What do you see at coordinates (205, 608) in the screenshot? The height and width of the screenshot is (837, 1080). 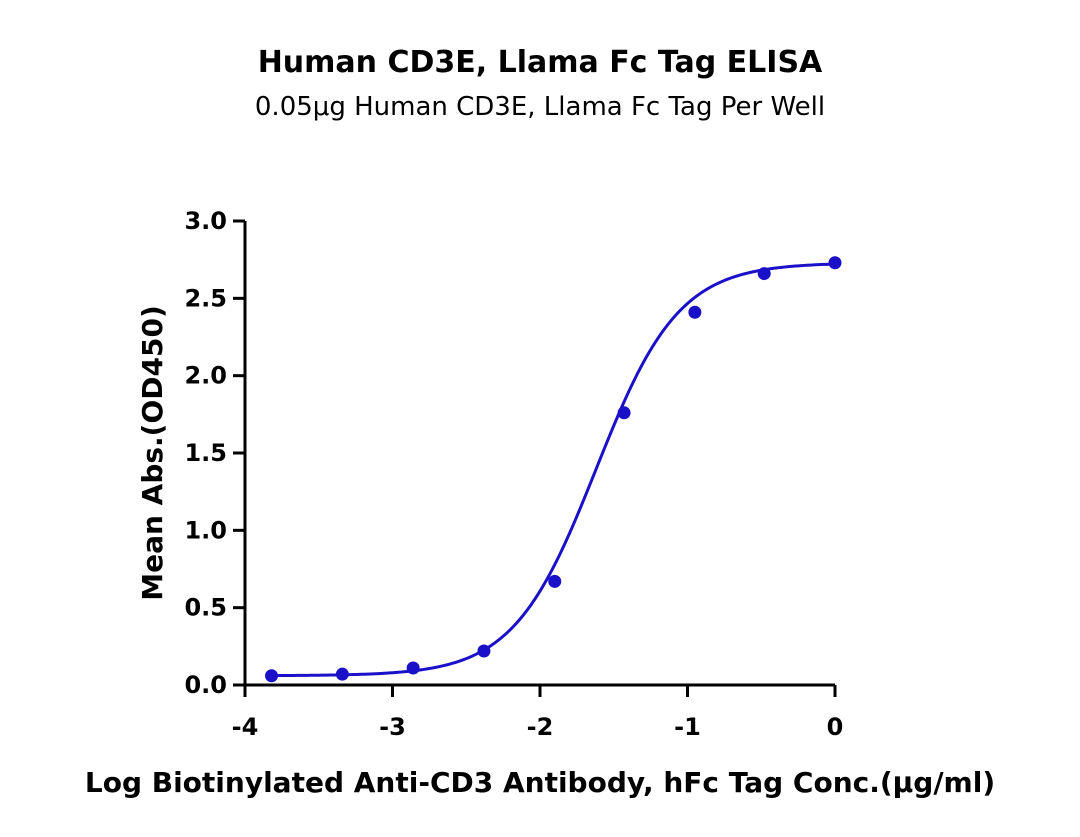 I see `y-tick-label: 0.5` at bounding box center [205, 608].